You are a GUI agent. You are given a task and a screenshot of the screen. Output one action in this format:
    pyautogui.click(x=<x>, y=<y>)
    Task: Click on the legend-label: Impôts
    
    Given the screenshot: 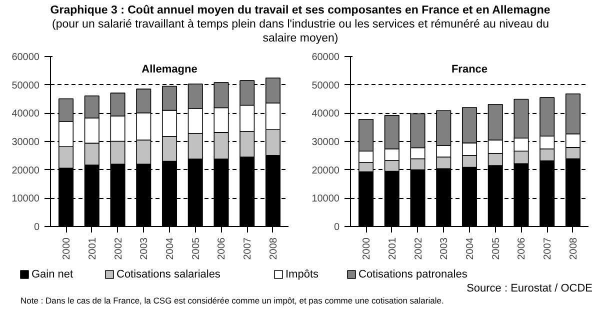 What is the action you would take?
    pyautogui.click(x=303, y=274)
    